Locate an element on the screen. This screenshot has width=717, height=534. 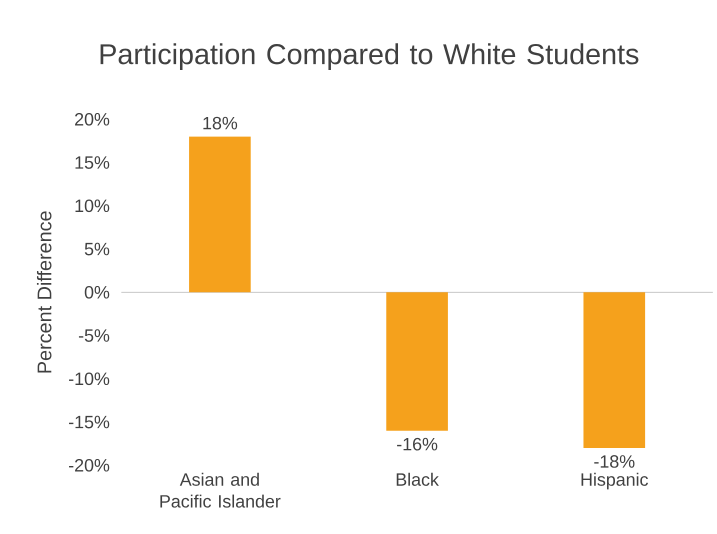
y-tick-label: -20% is located at coordinates (89, 465).